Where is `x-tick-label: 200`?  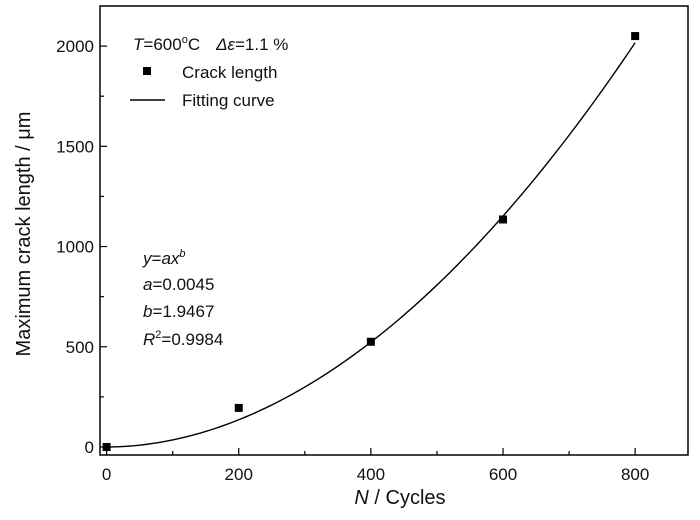
x-tick-label: 200 is located at coordinates (239, 474).